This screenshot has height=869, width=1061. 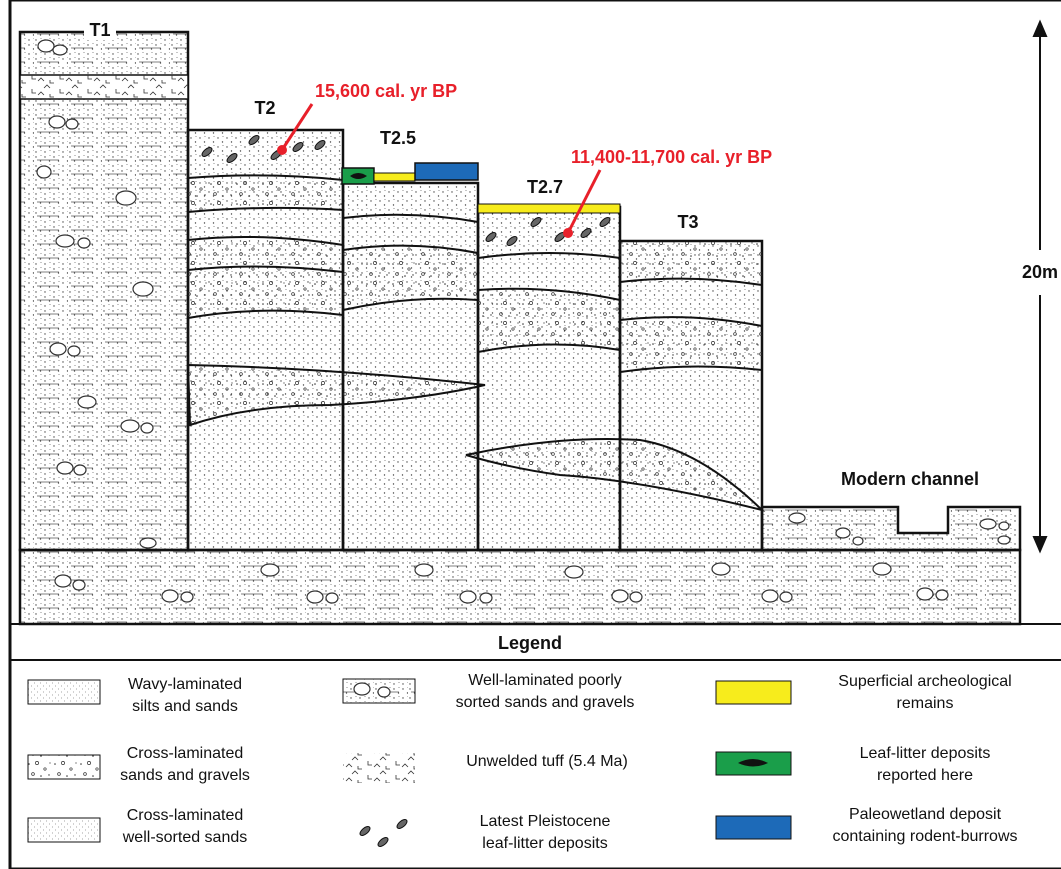 I want to click on gravel-lenses, so click(x=476, y=437).